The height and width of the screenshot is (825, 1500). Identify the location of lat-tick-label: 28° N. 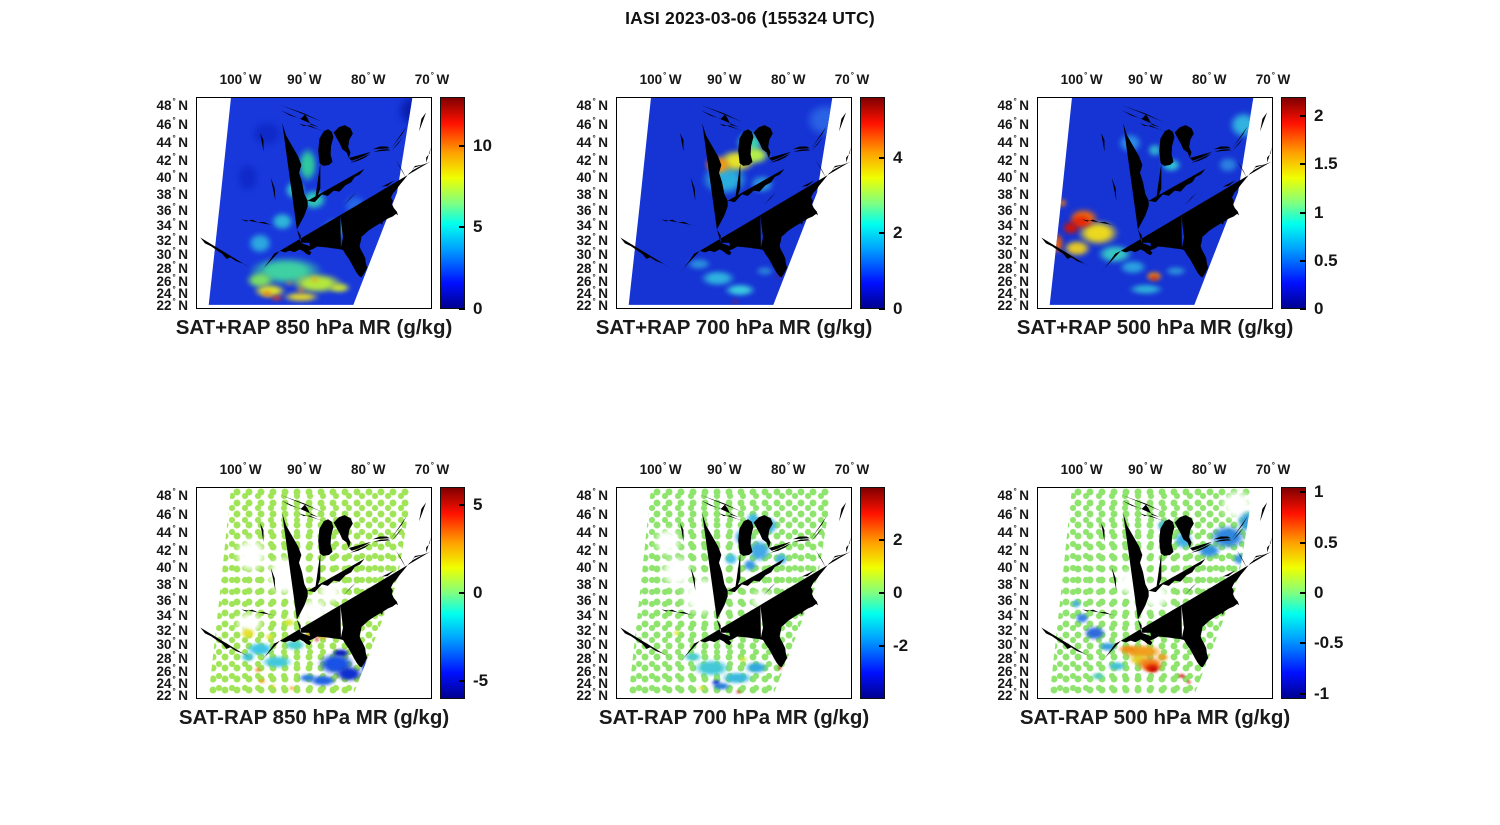
(172, 657).